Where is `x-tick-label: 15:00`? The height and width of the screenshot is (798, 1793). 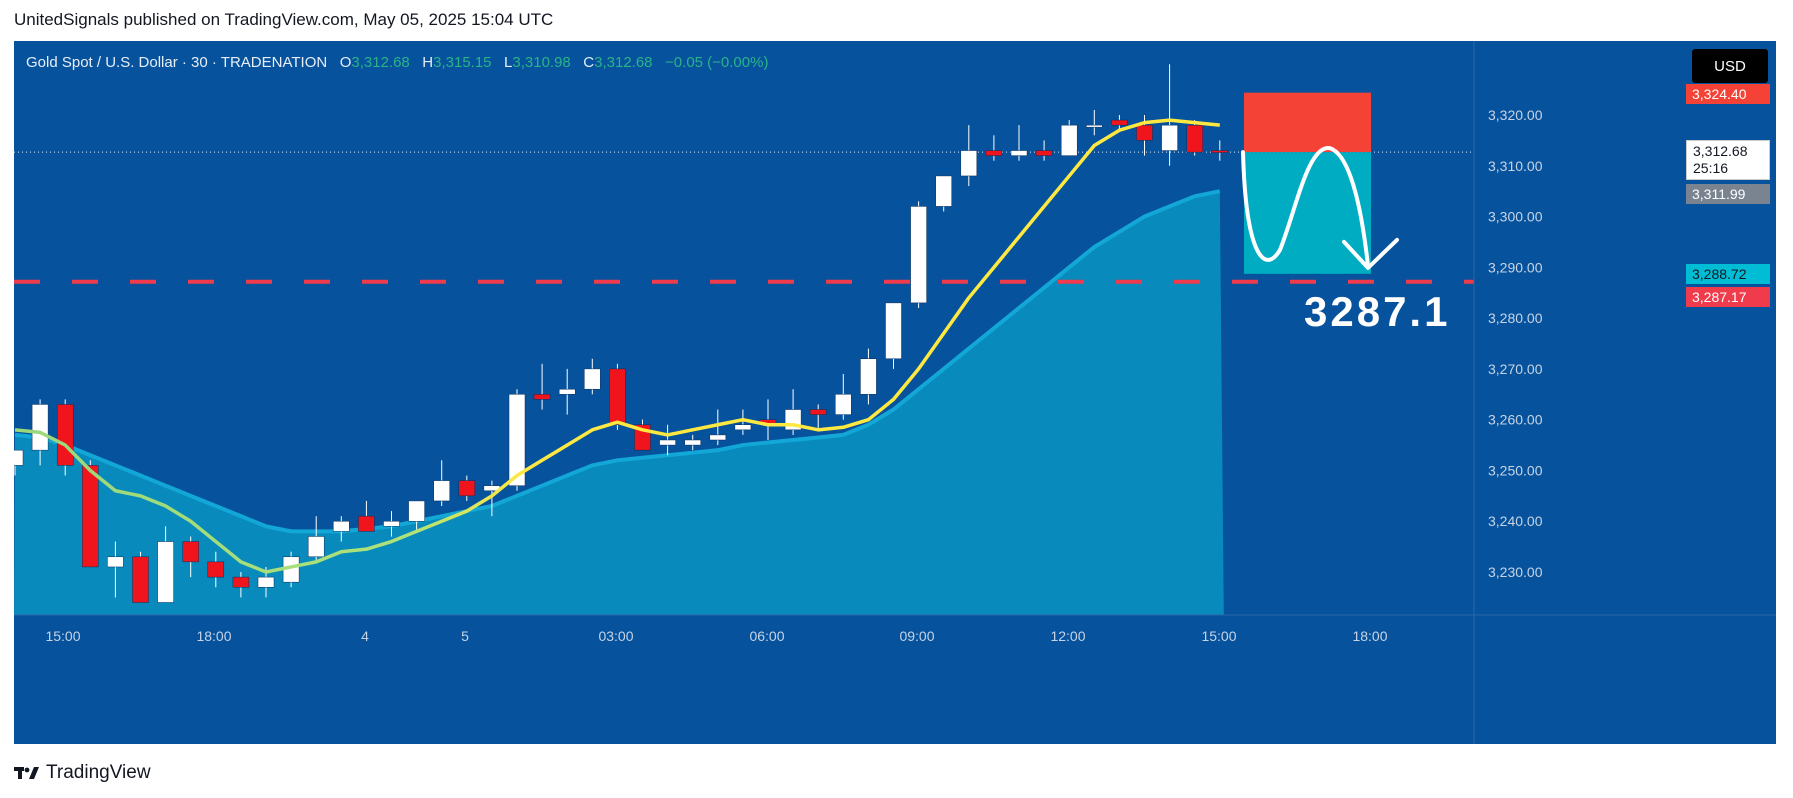
x-tick-label: 15:00 is located at coordinates (62, 636).